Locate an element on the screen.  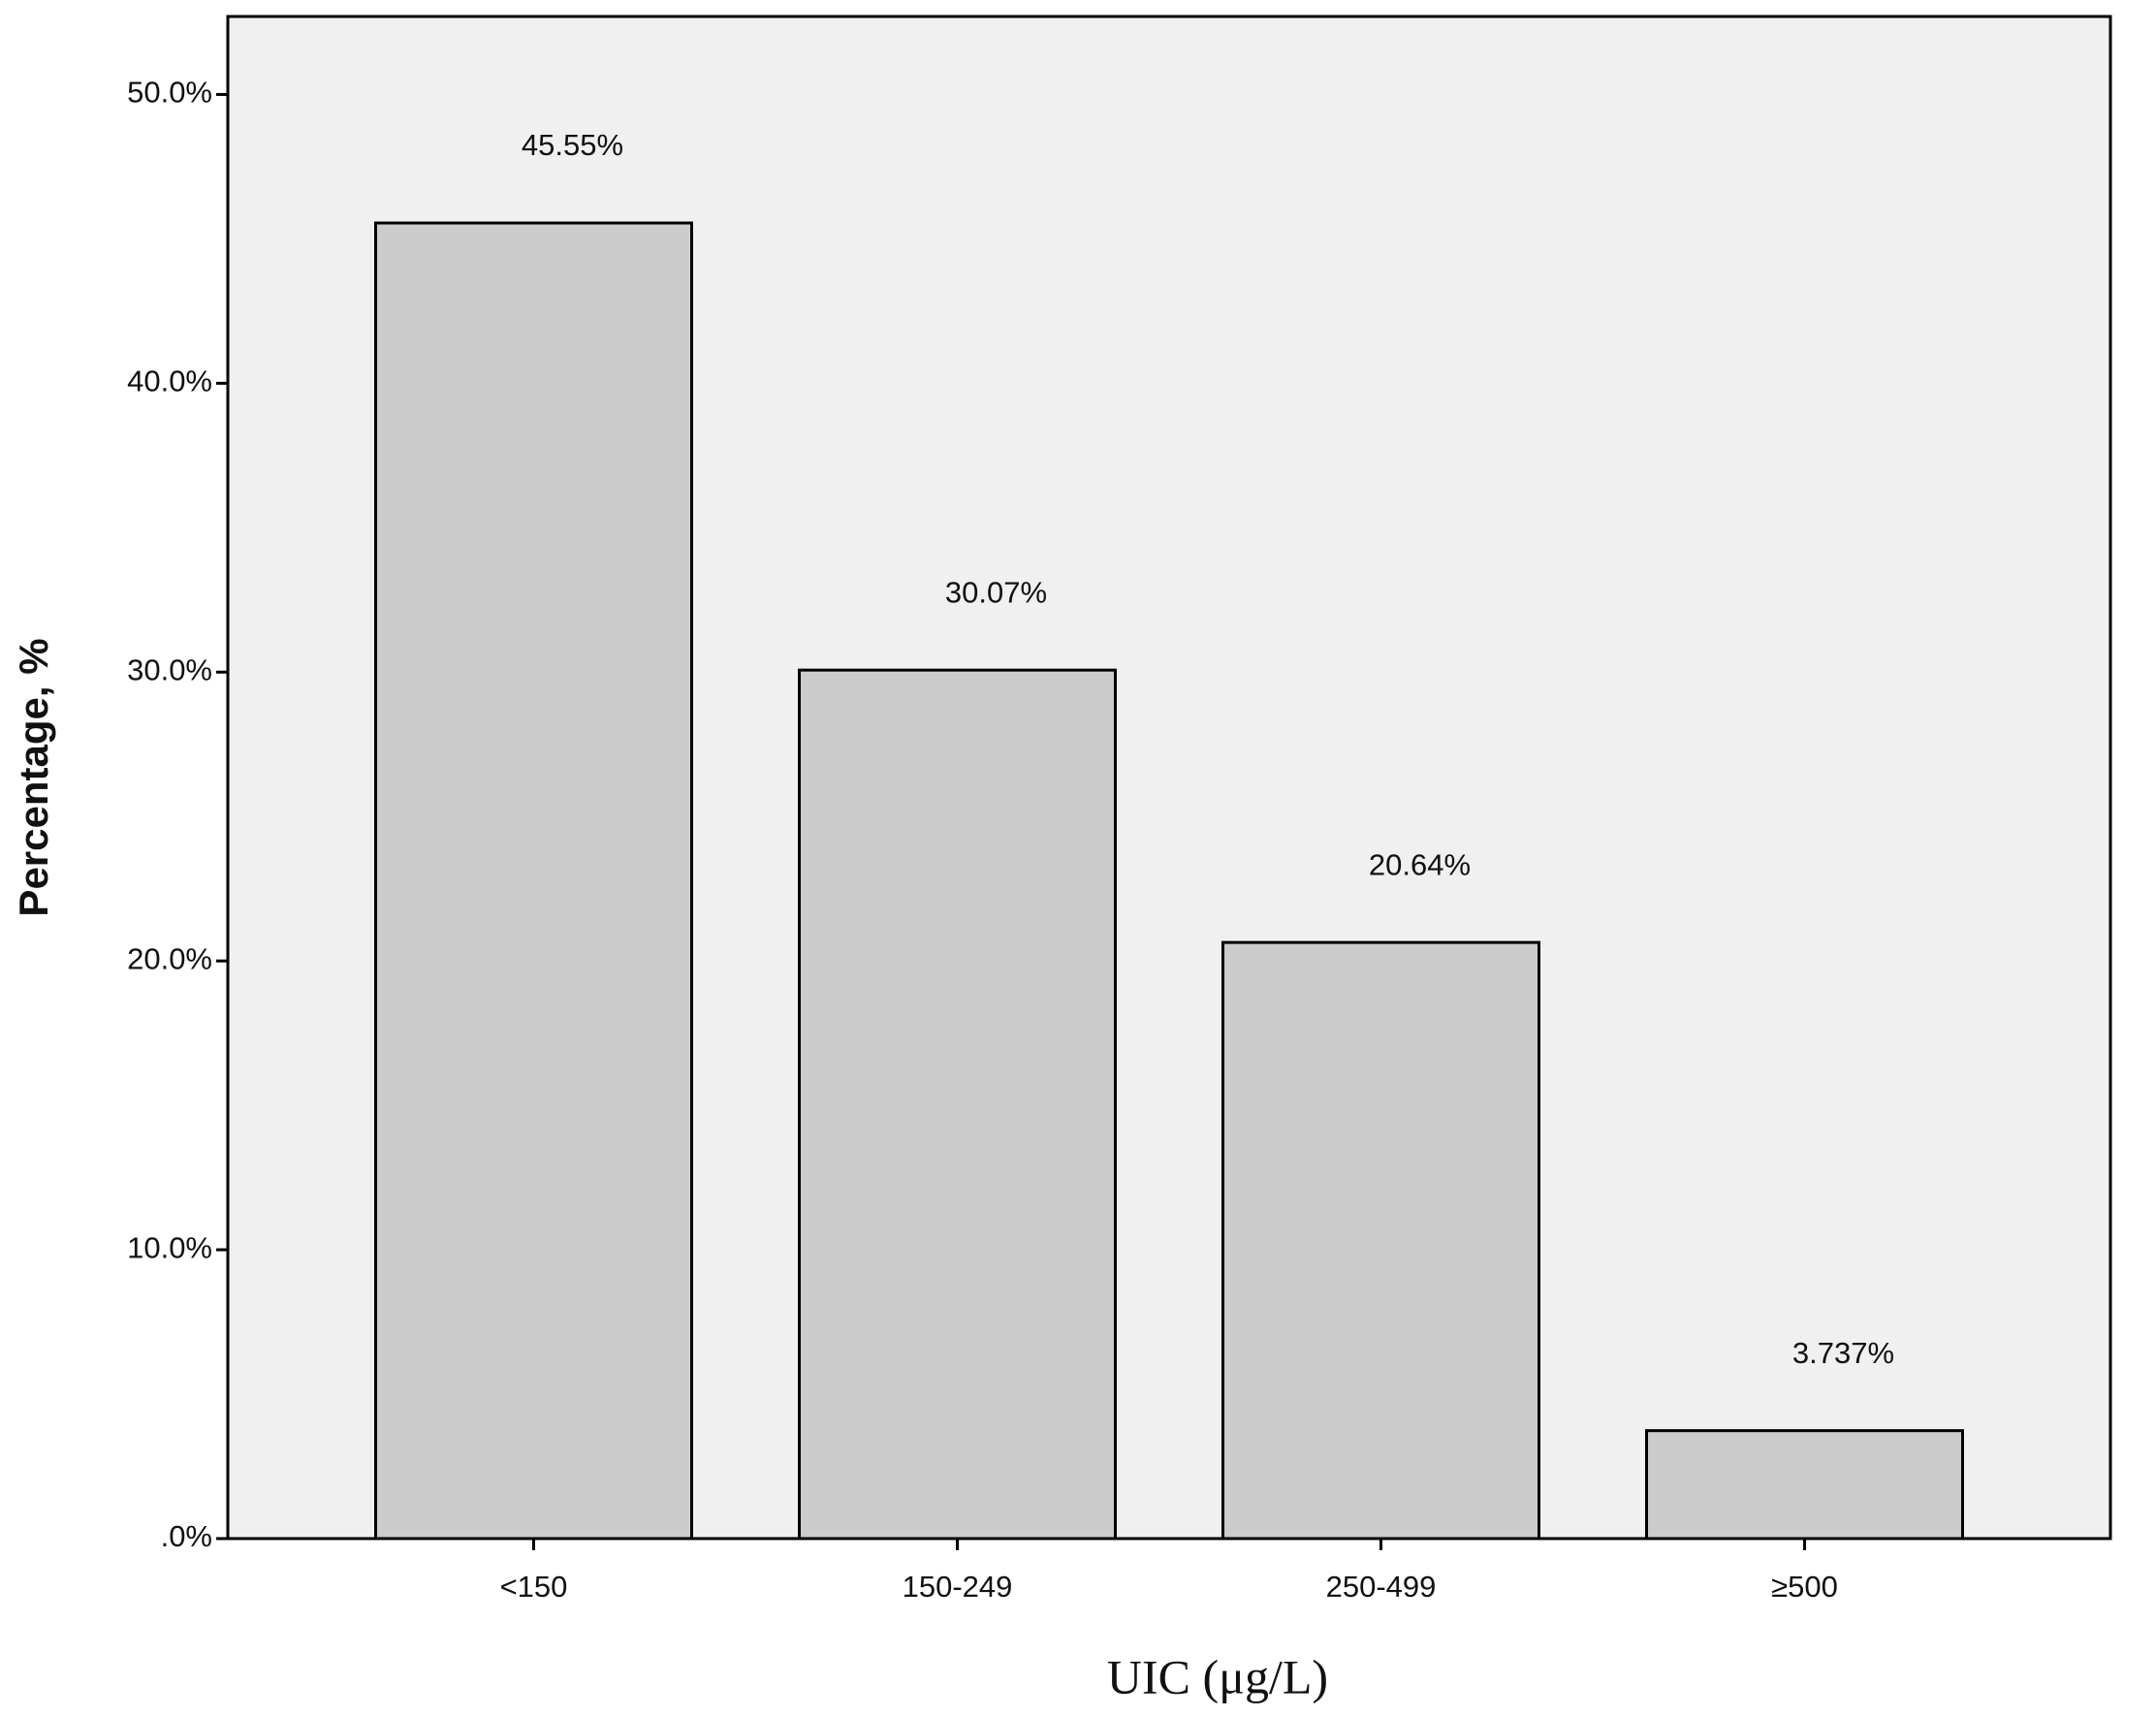
y-tick-label: 50.0% is located at coordinates (169, 93).